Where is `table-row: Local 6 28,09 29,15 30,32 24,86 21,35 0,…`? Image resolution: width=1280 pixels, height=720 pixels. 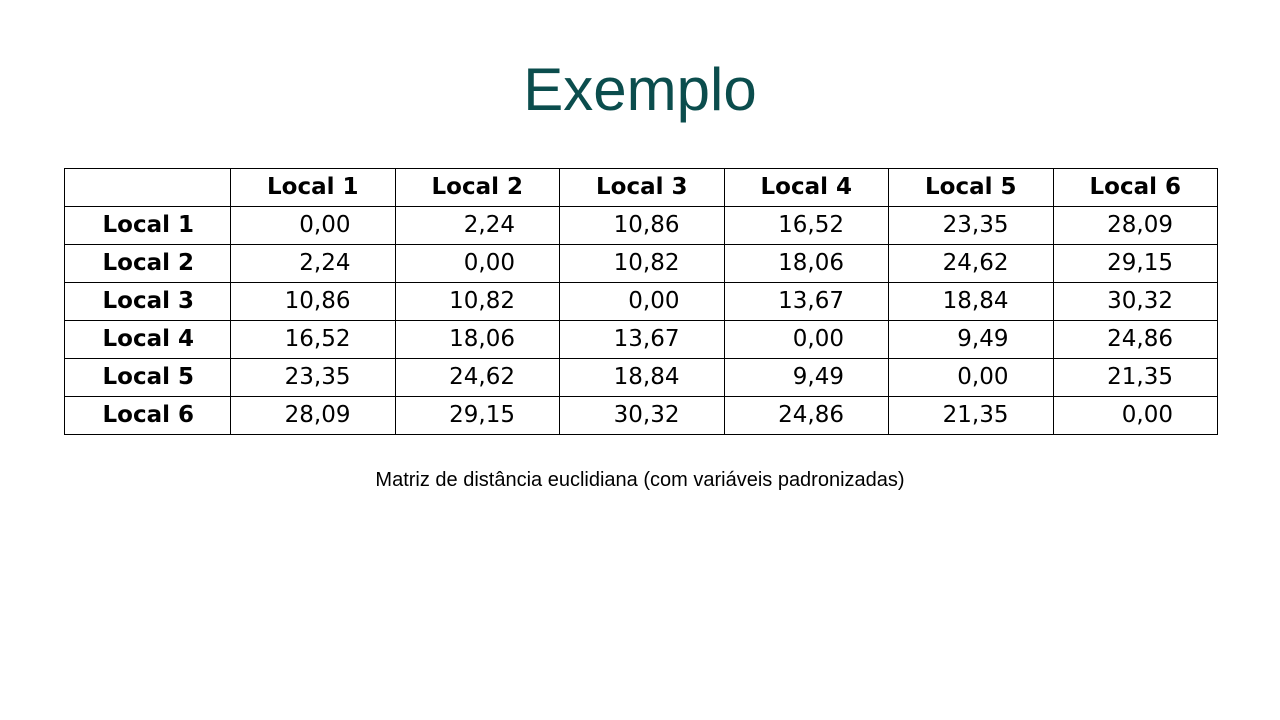
table-row: Local 6 28,09 29,15 30,32 24,86 21,35 0,… is located at coordinates (641, 415).